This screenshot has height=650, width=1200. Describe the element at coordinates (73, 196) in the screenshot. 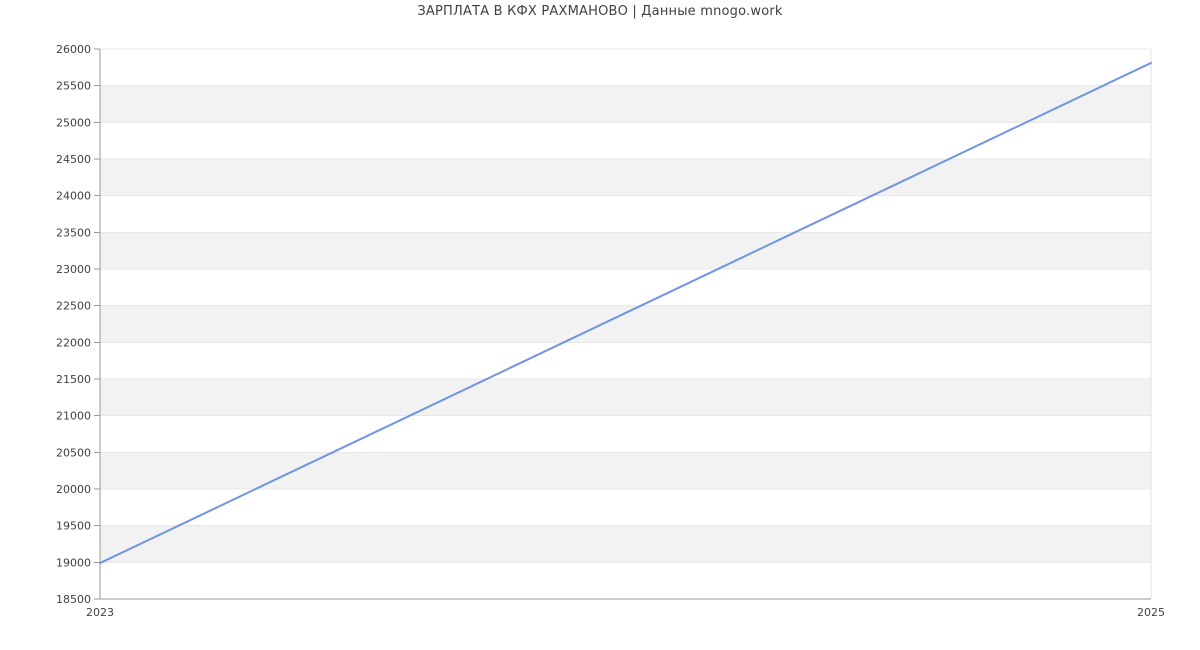

I see `y-tick-label: 24000` at that location.